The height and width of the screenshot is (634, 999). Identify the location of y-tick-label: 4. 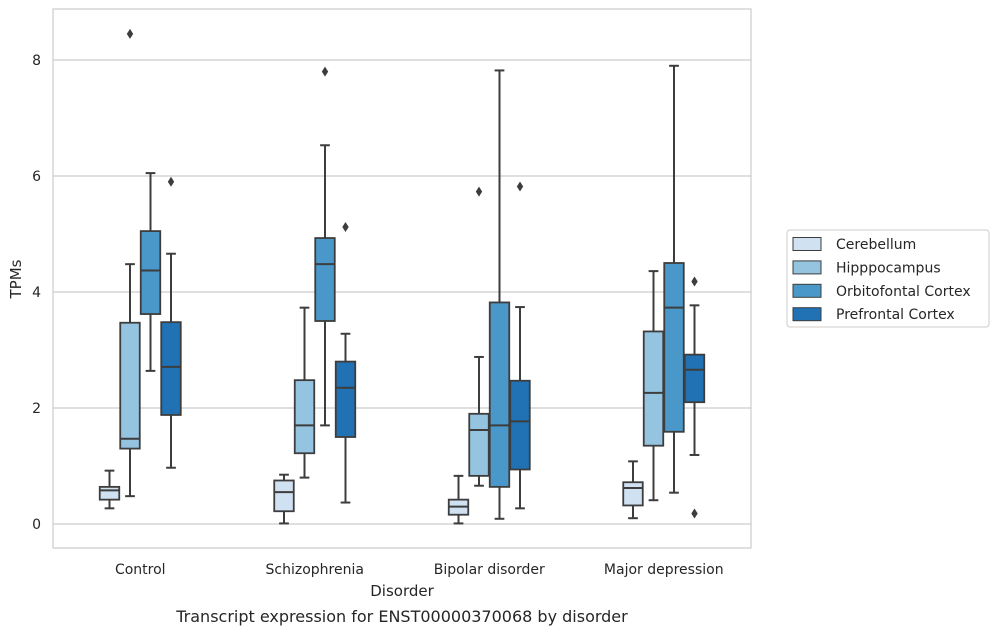
(36, 293).